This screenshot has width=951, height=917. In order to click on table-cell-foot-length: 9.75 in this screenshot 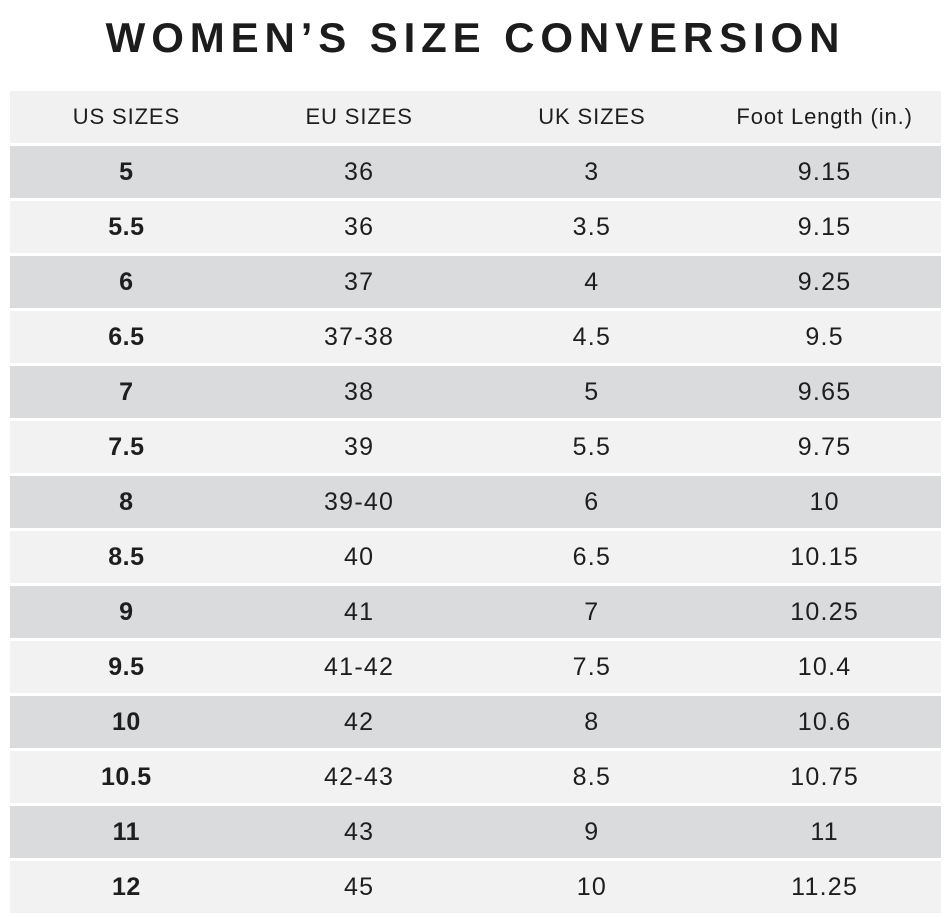, I will do `click(824, 447)`.